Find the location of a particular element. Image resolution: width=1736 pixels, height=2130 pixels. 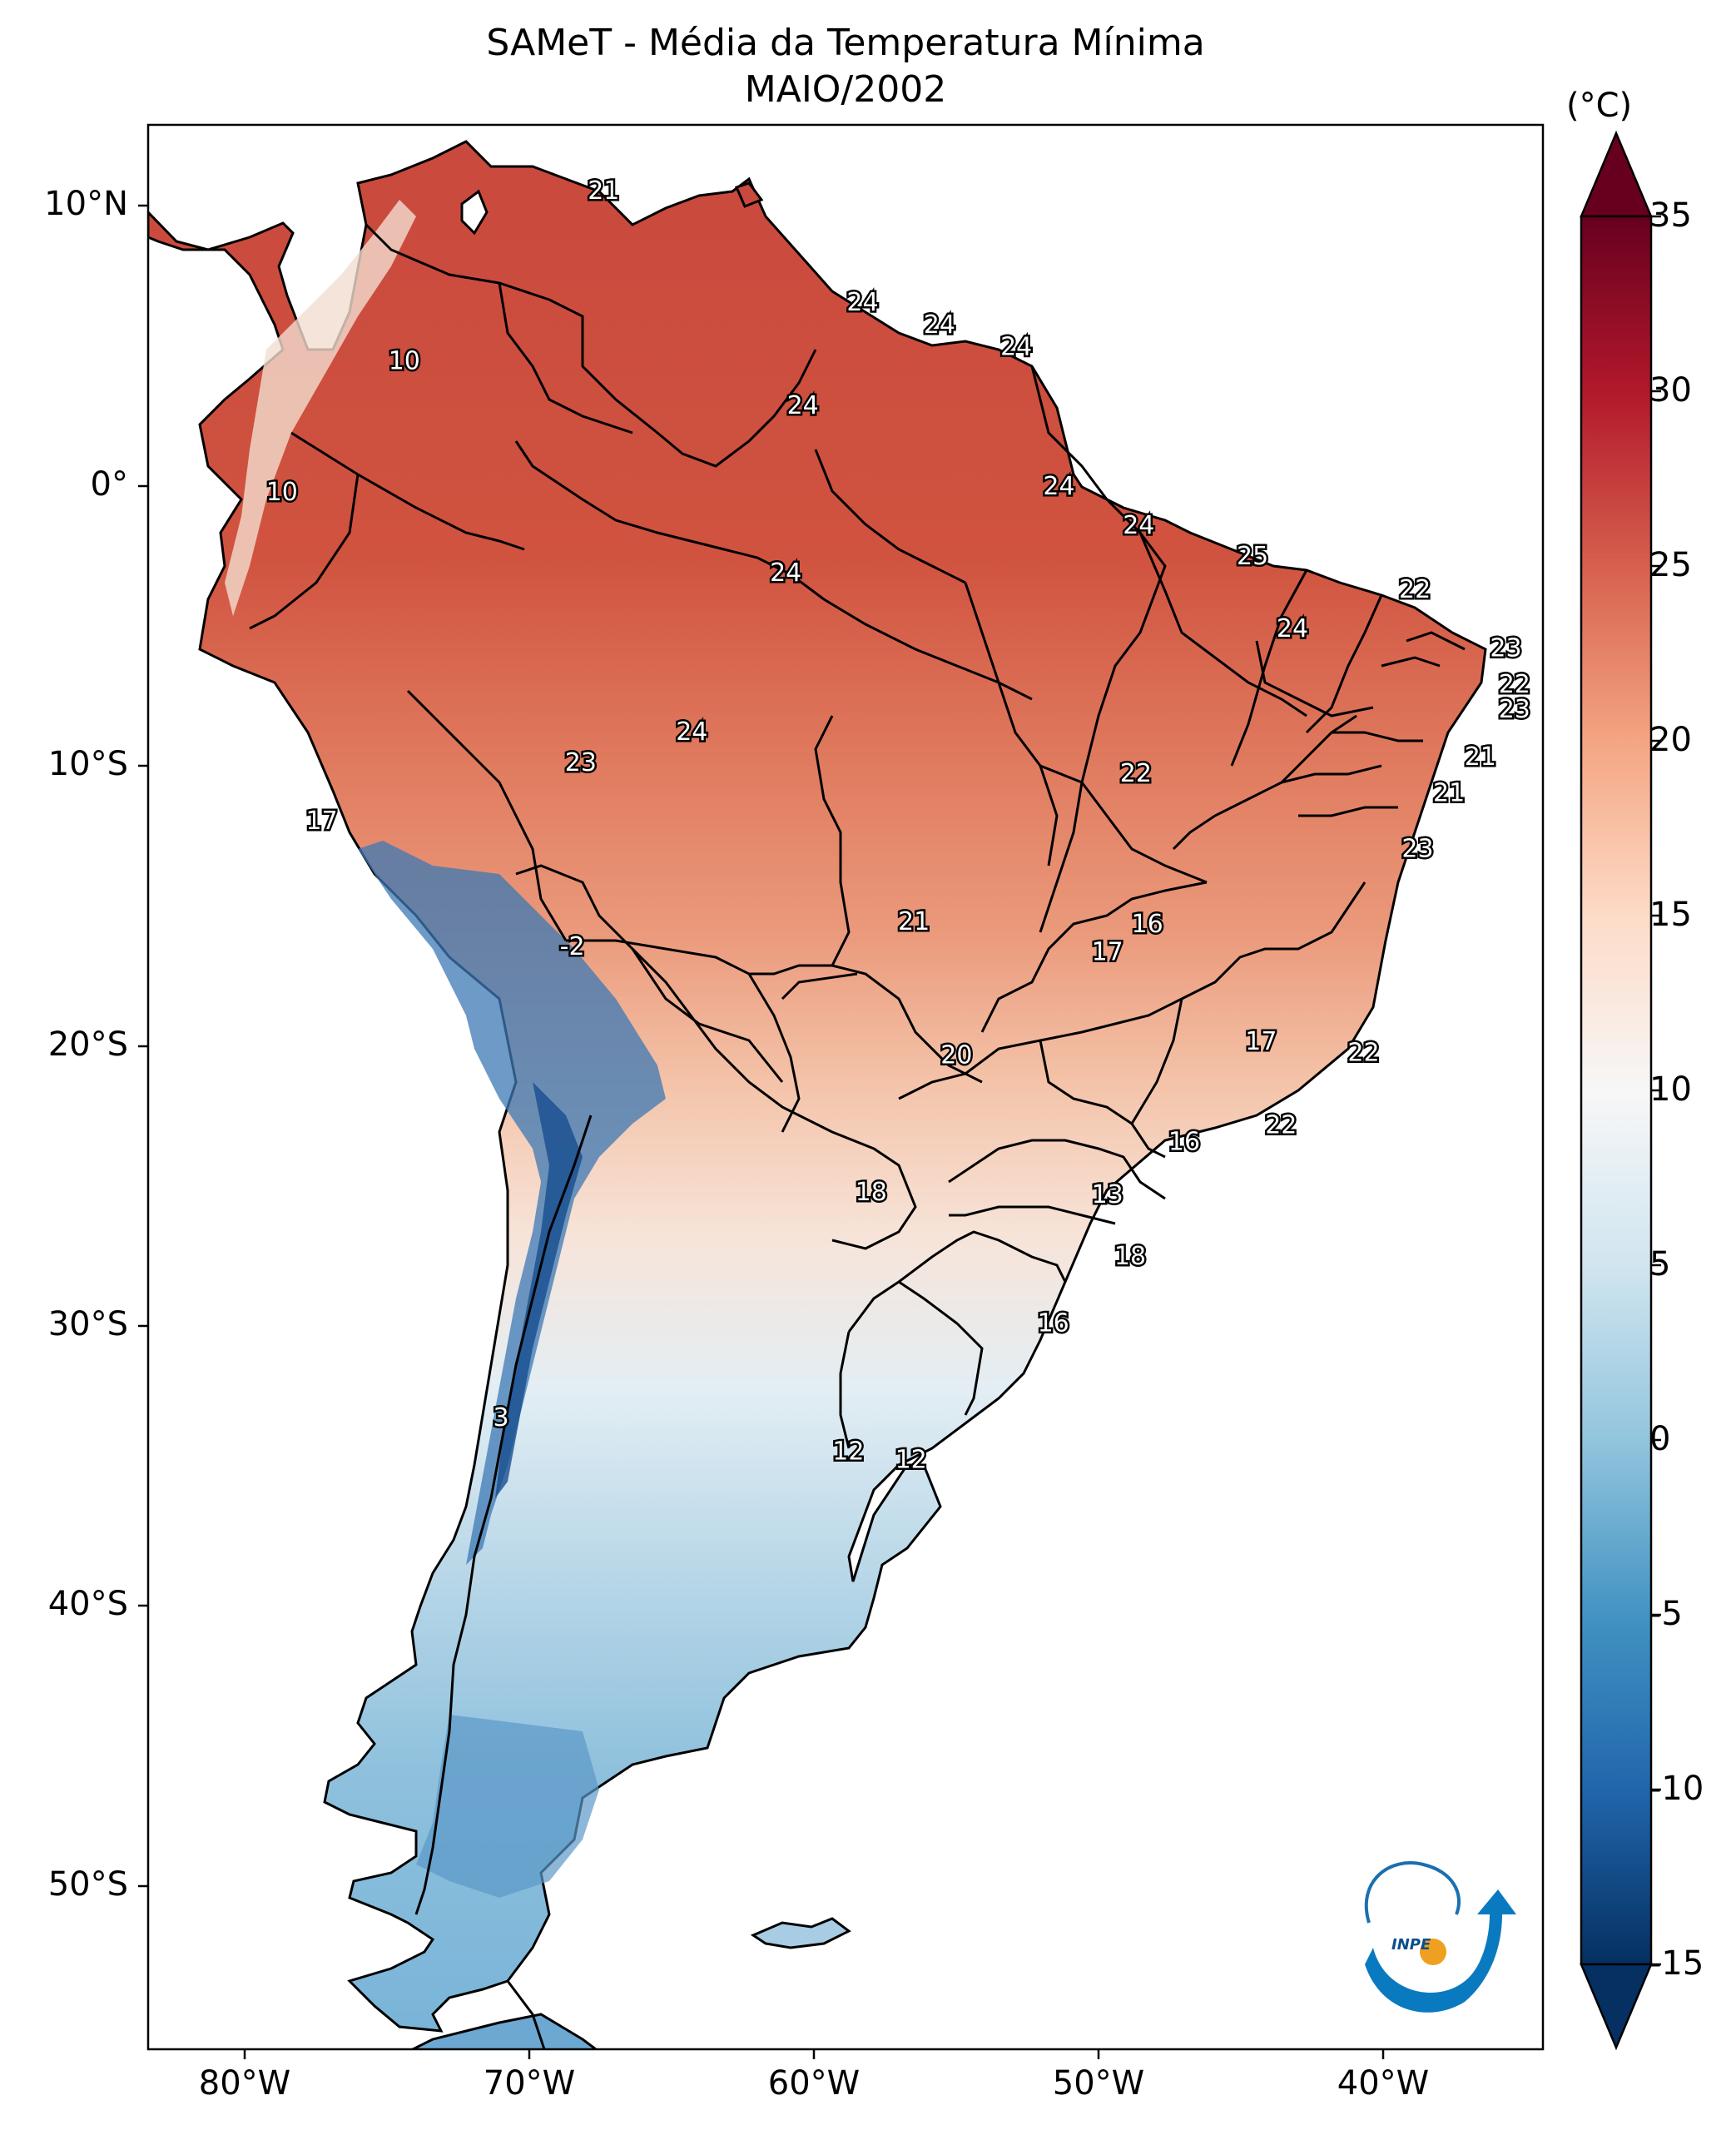

lon-tick-label: 40°W is located at coordinates (1383, 2083).